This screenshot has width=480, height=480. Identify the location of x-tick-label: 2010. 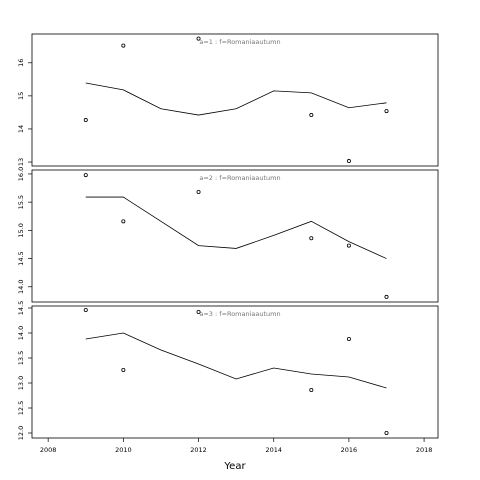
(123, 450).